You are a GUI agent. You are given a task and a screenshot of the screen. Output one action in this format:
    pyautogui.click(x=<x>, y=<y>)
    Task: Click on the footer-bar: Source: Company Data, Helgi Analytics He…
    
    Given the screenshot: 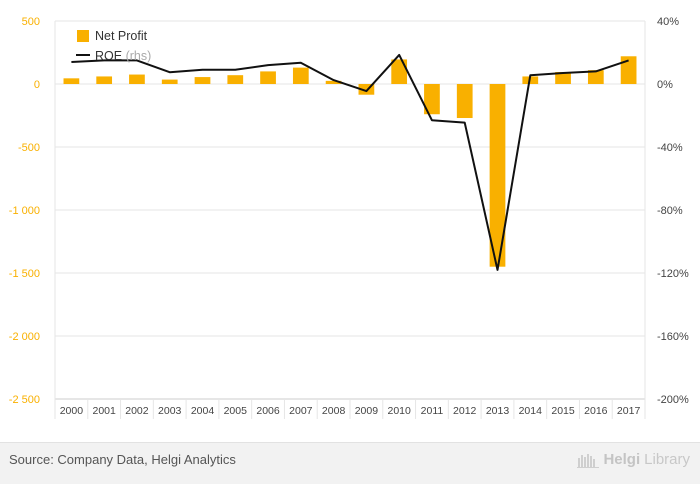 What is the action you would take?
    pyautogui.click(x=350, y=463)
    